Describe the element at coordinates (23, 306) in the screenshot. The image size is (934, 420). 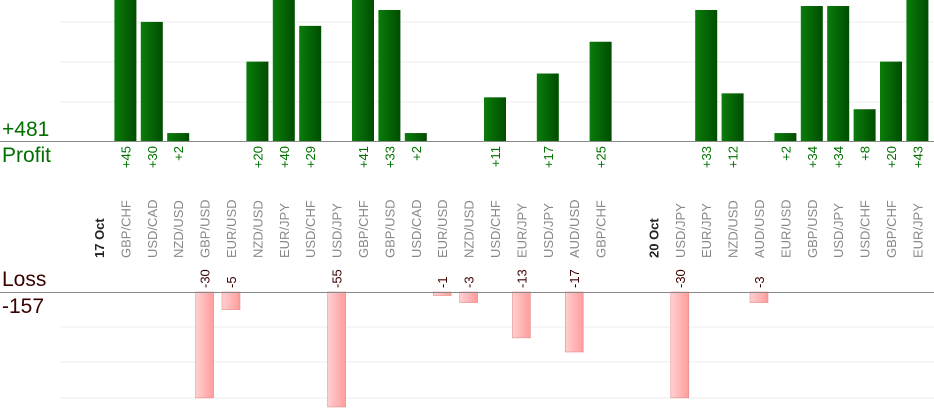
I see `loss-total: -157` at that location.